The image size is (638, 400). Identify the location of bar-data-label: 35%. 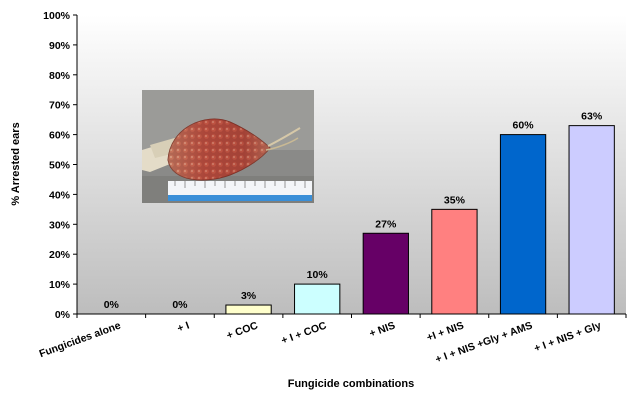
(455, 200).